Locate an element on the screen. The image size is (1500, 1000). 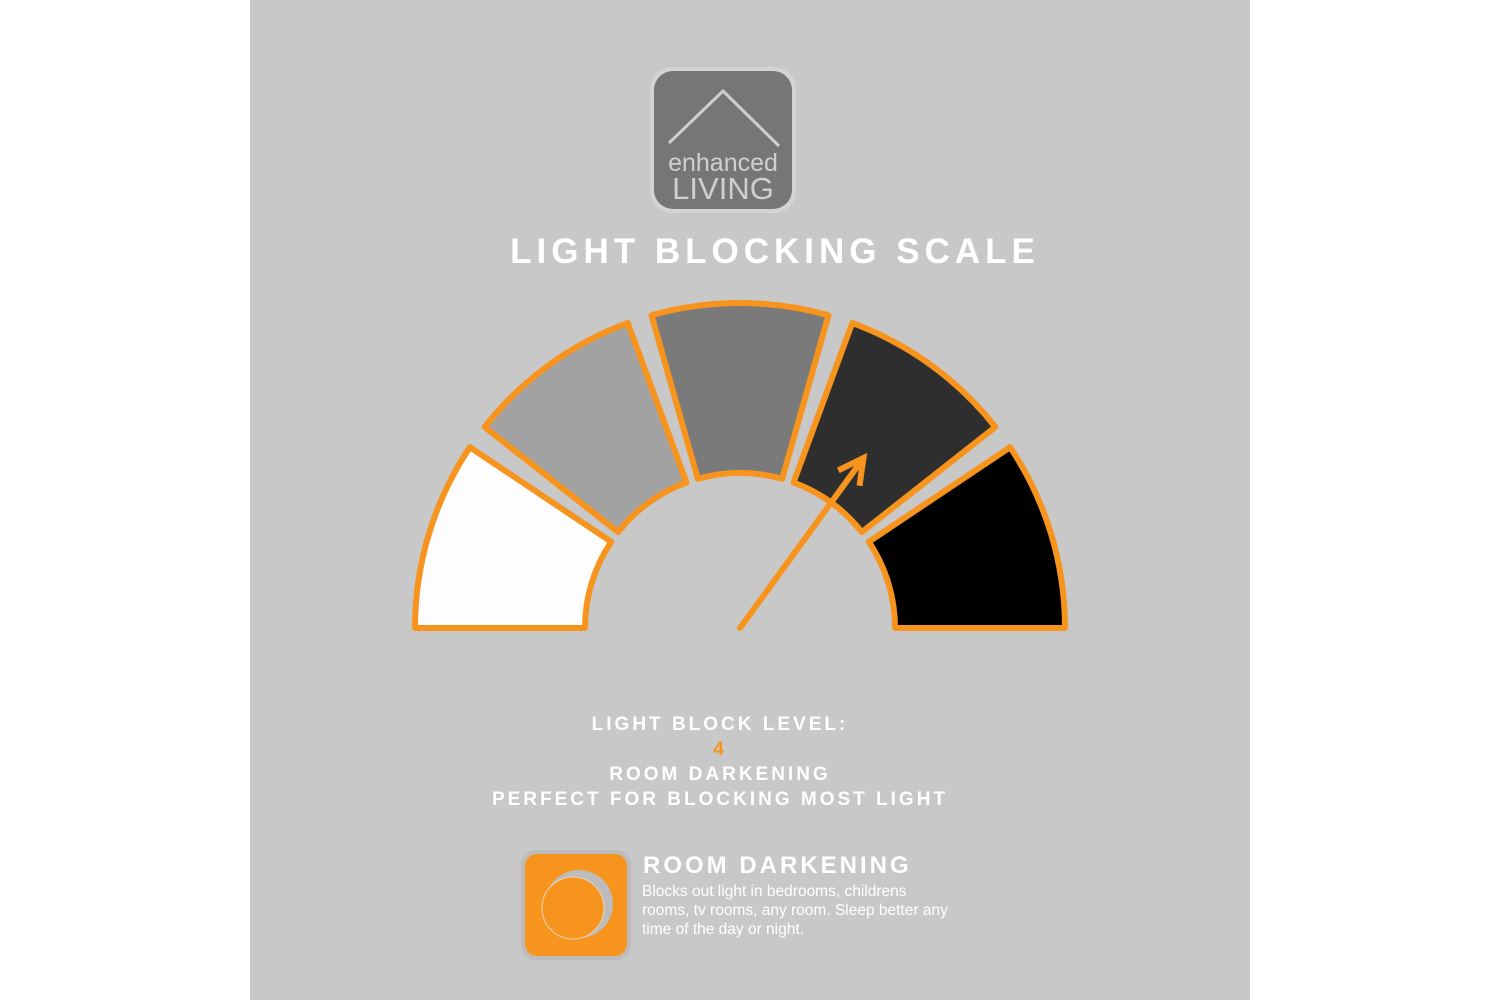
house-roof-icon is located at coordinates (724, 118).